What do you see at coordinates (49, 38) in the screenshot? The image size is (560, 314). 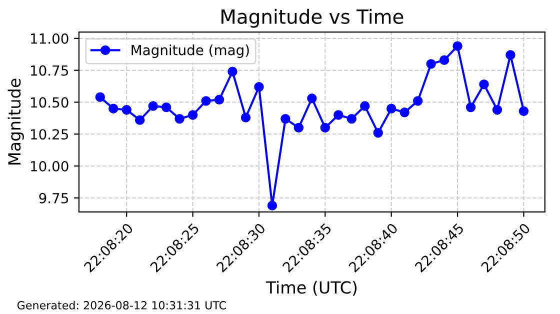 I see `y-tick-label: 11.00` at bounding box center [49, 38].